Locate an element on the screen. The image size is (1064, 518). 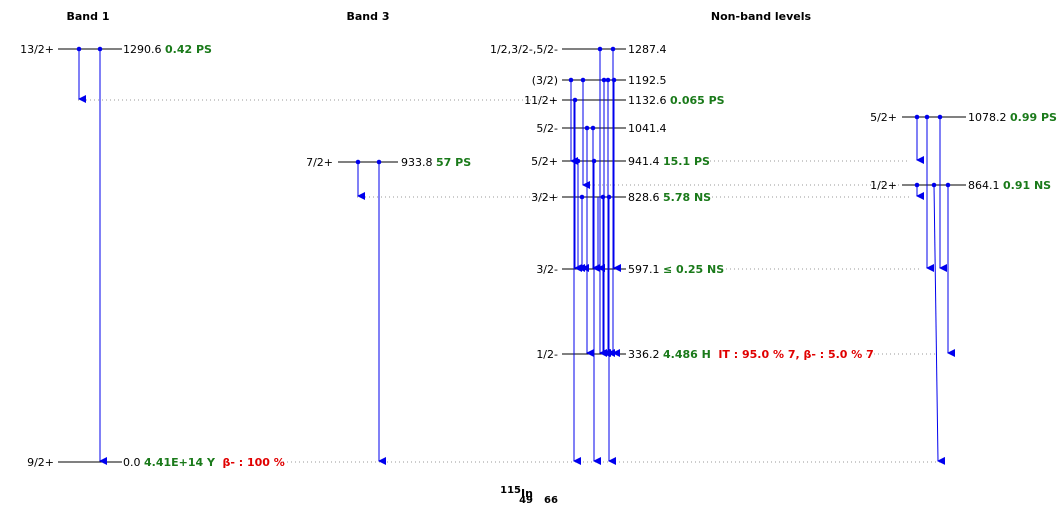
level-halflife: 0.065 PS is located at coordinates (697, 100).